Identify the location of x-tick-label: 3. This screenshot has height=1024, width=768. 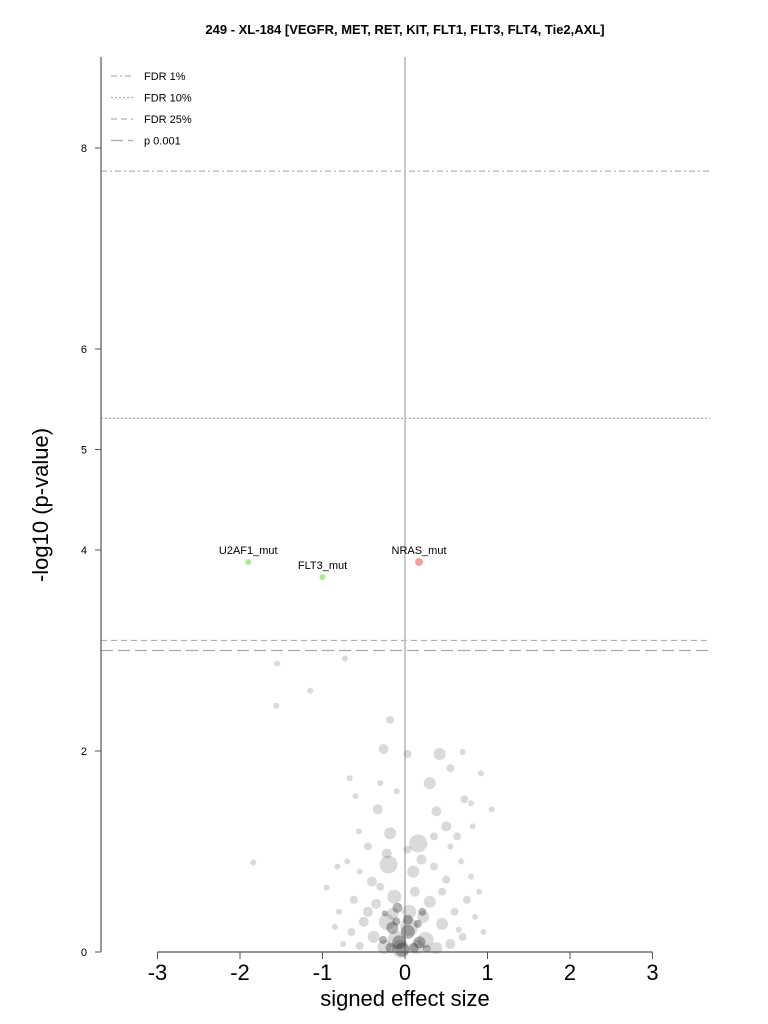
(652, 972).